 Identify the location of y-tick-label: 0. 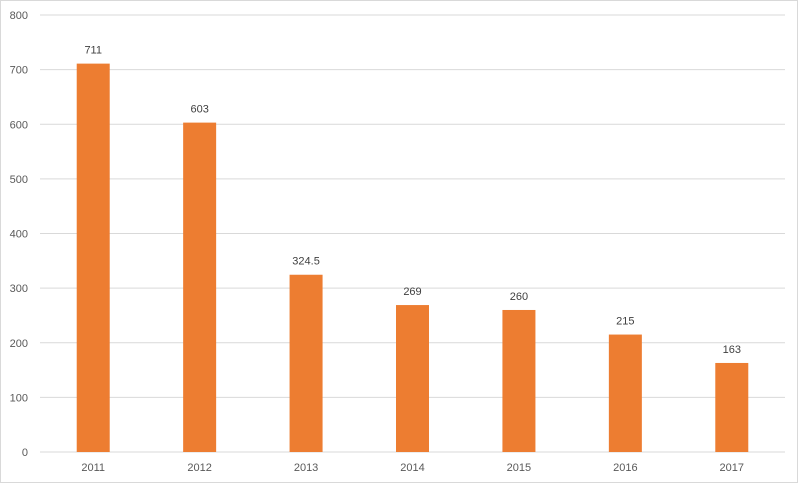
(25, 453).